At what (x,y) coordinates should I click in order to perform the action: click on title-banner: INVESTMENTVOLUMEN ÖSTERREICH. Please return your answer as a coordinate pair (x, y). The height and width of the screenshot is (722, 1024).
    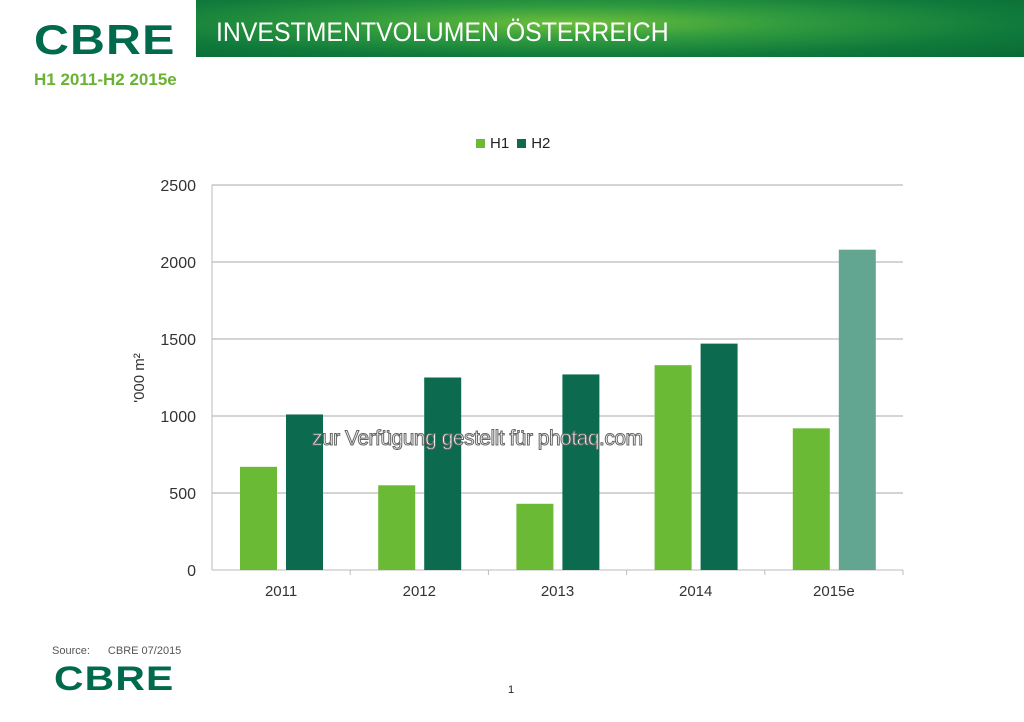
    Looking at the image, I should click on (610, 28).